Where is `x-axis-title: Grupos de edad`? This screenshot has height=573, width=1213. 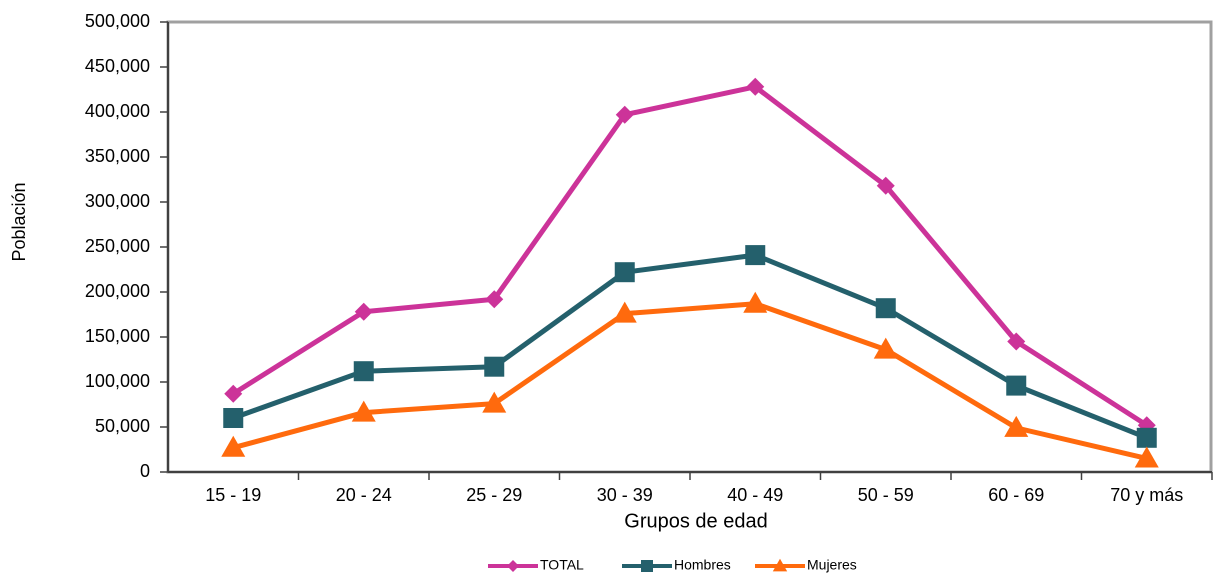
x-axis-title: Grupos de edad is located at coordinates (695, 521).